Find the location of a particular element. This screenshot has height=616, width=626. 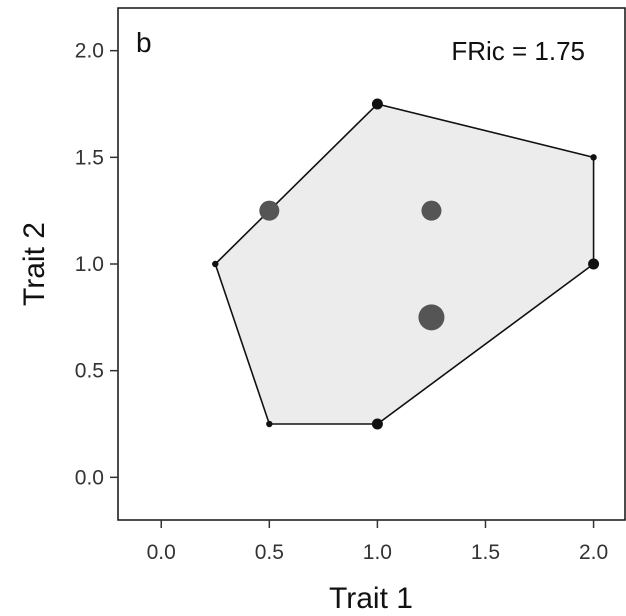

panel-label: b is located at coordinates (144, 42).